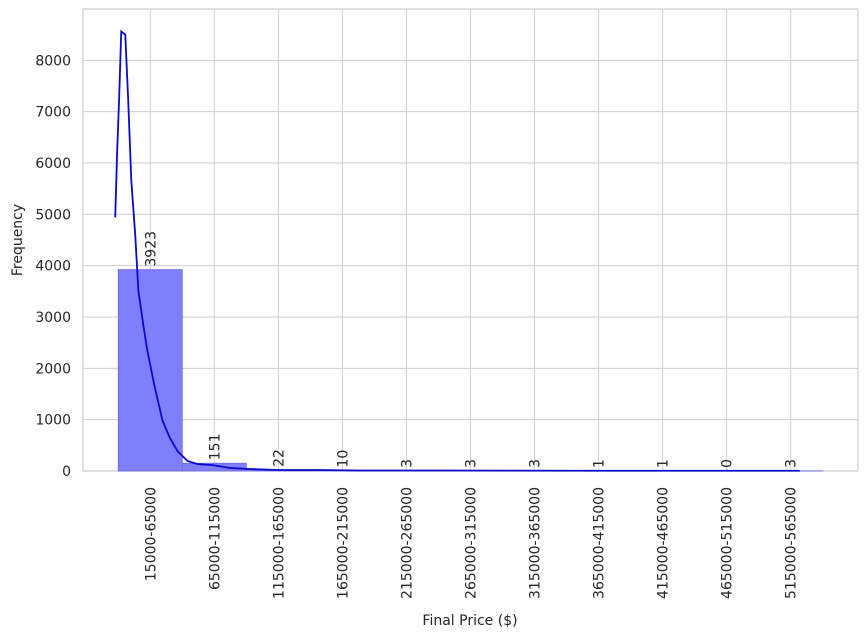  What do you see at coordinates (53, 369) in the screenshot?
I see `y-tick-label: 2000` at bounding box center [53, 369].